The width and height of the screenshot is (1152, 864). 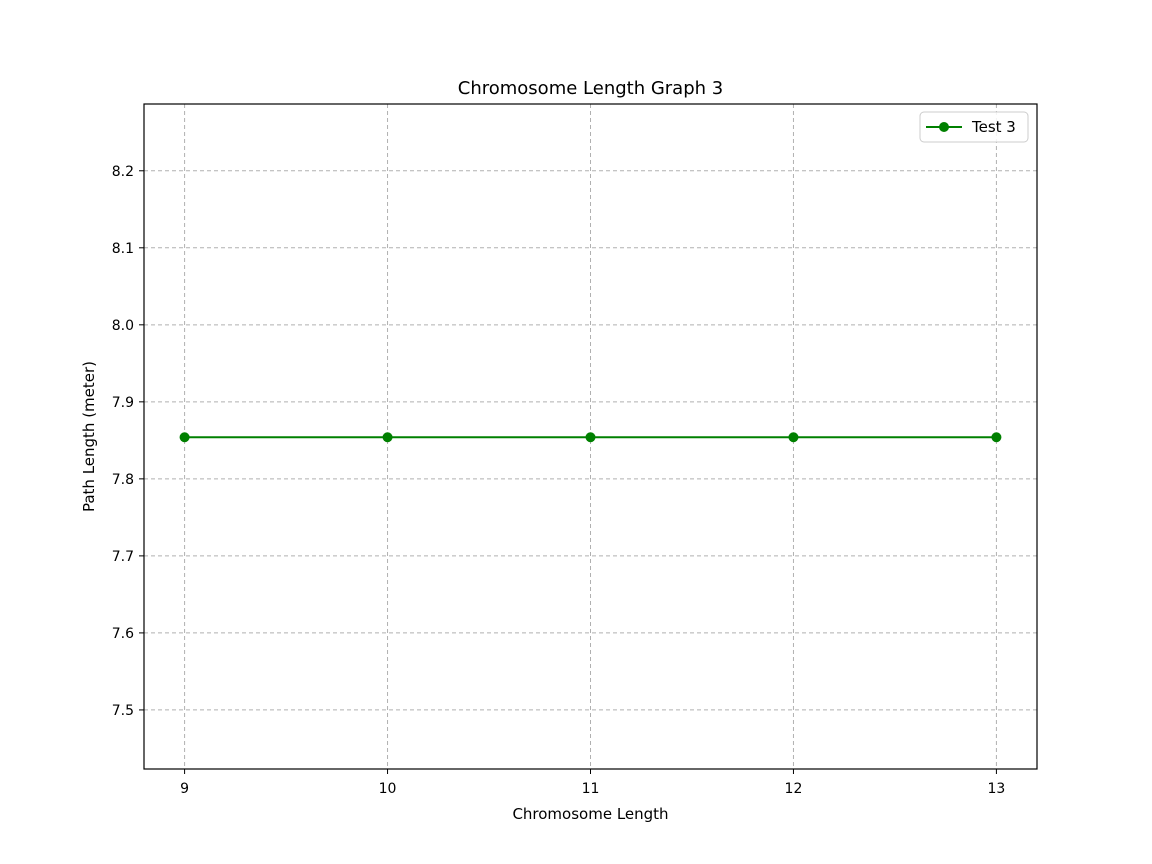 What do you see at coordinates (590, 814) in the screenshot?
I see `x-axis-label: Chromosome Length` at bounding box center [590, 814].